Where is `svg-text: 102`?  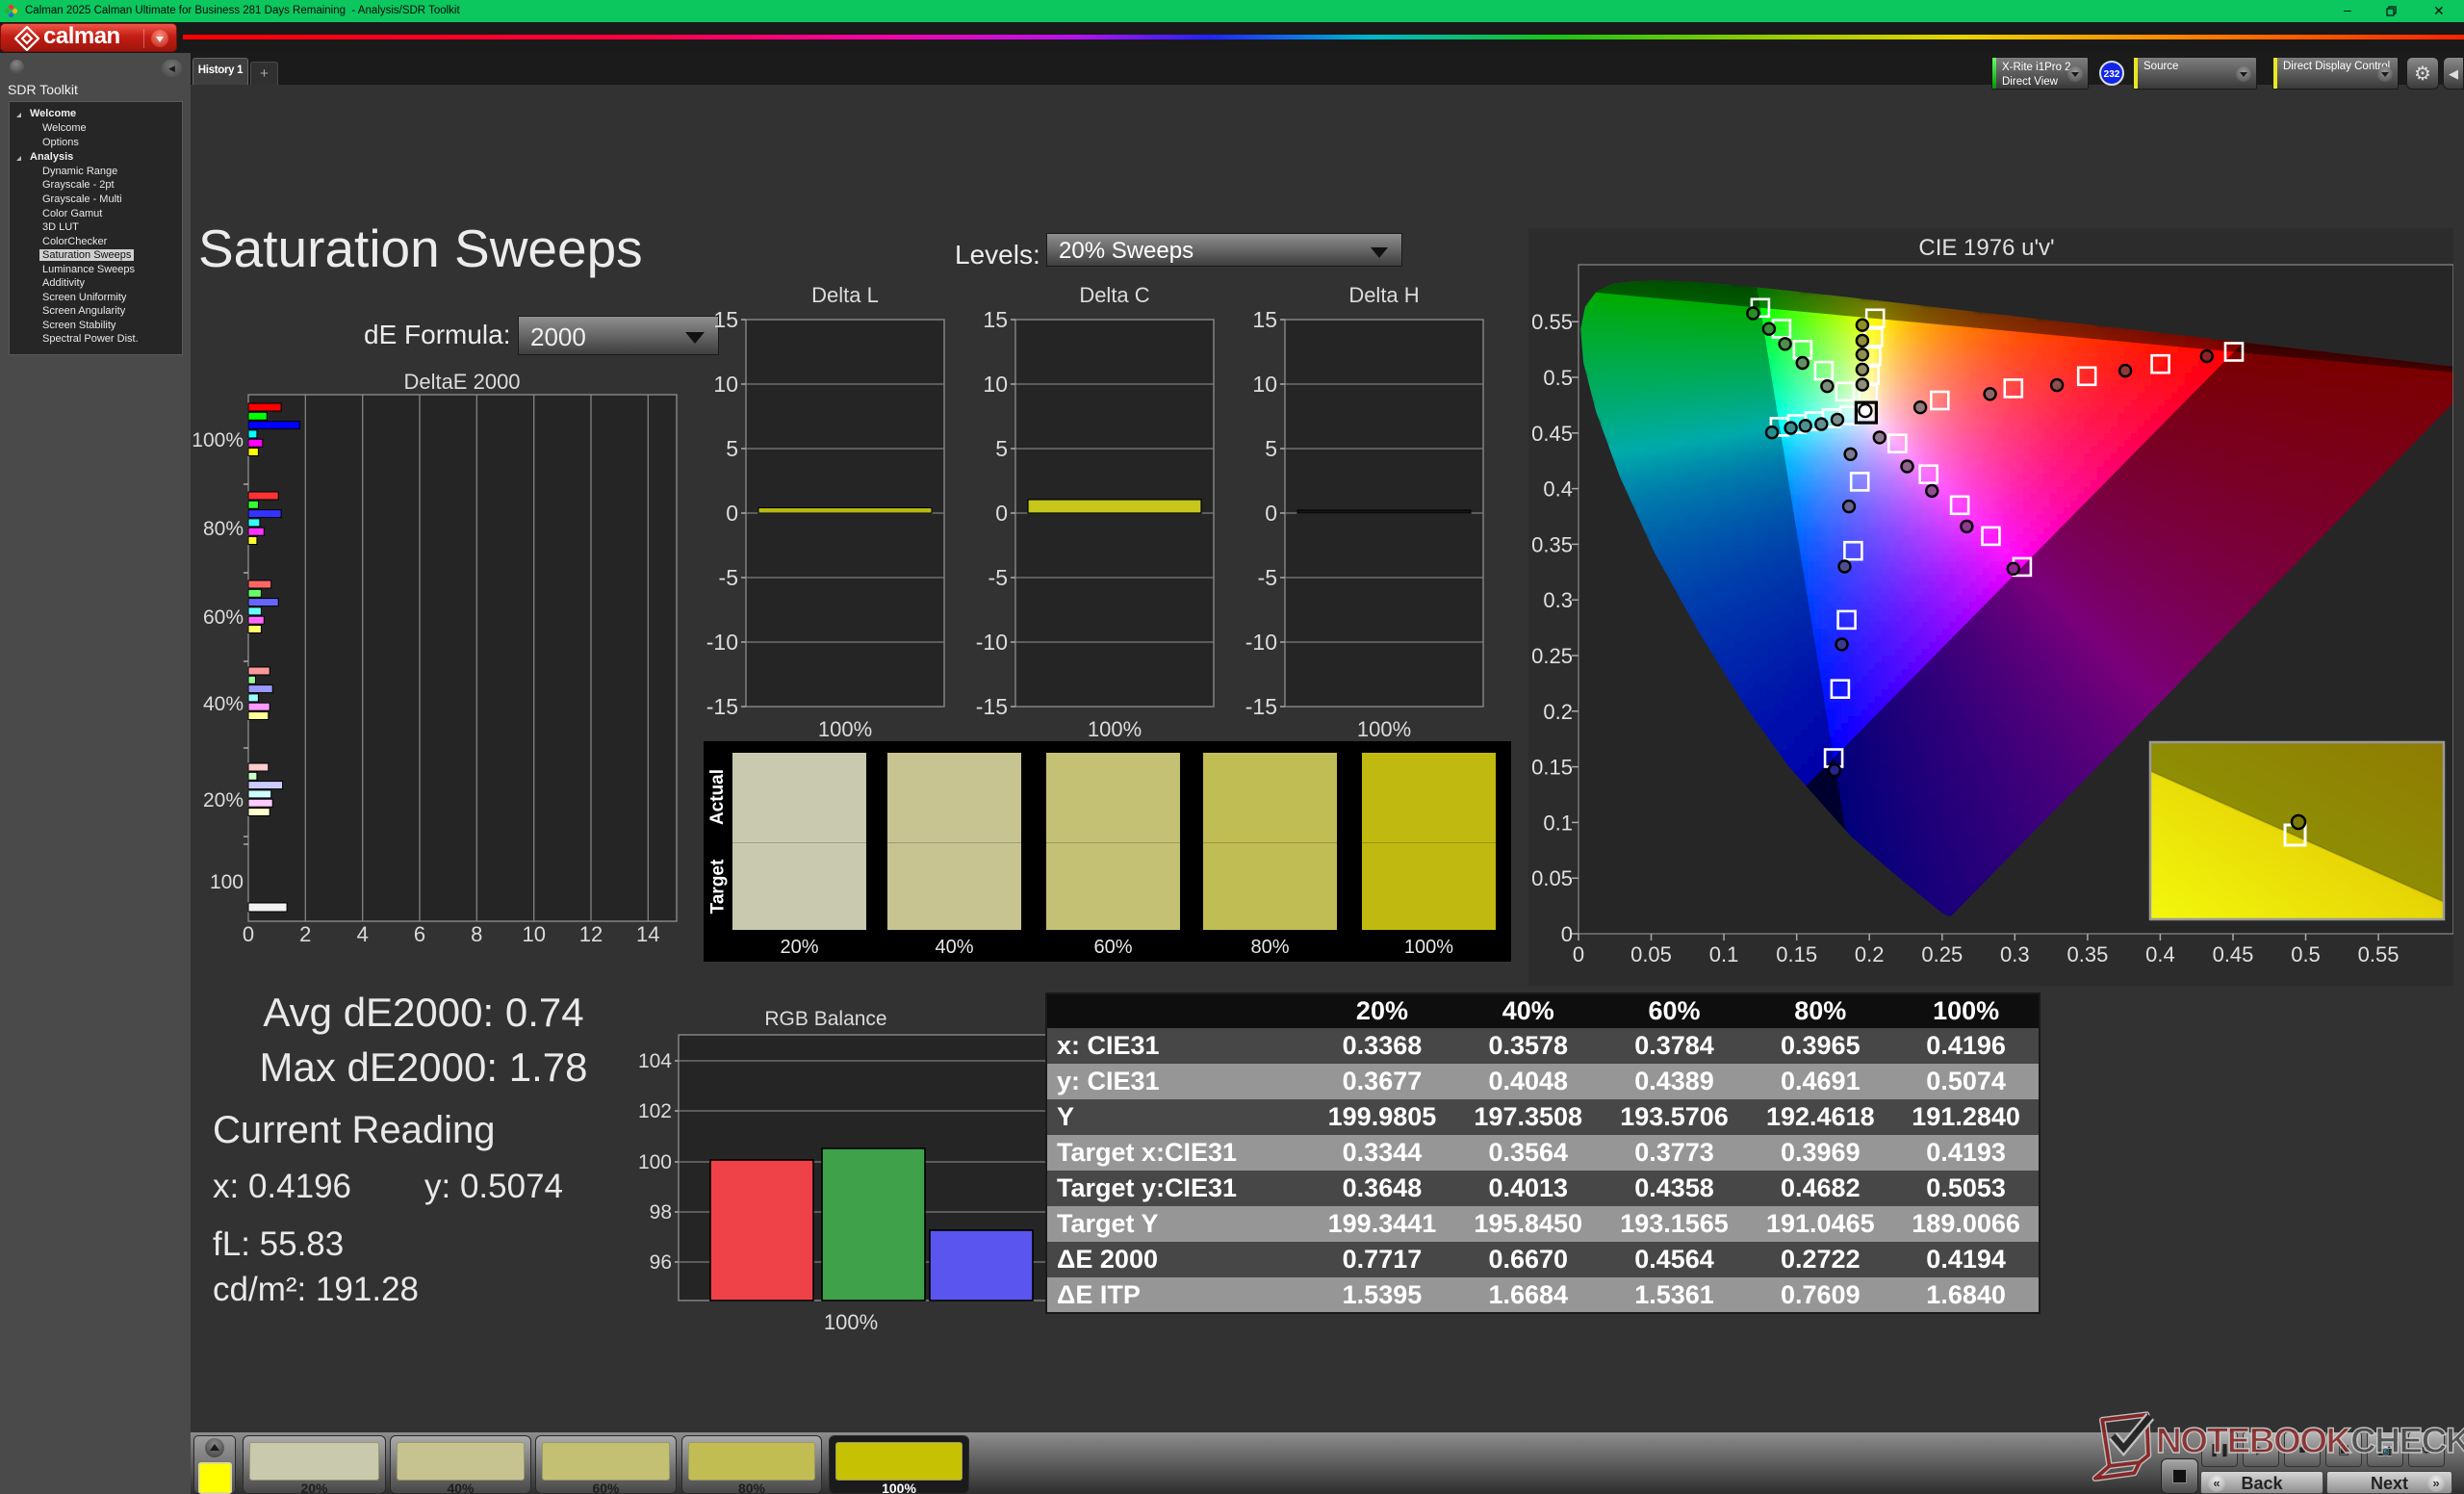 svg-text: 102 is located at coordinates (655, 1111).